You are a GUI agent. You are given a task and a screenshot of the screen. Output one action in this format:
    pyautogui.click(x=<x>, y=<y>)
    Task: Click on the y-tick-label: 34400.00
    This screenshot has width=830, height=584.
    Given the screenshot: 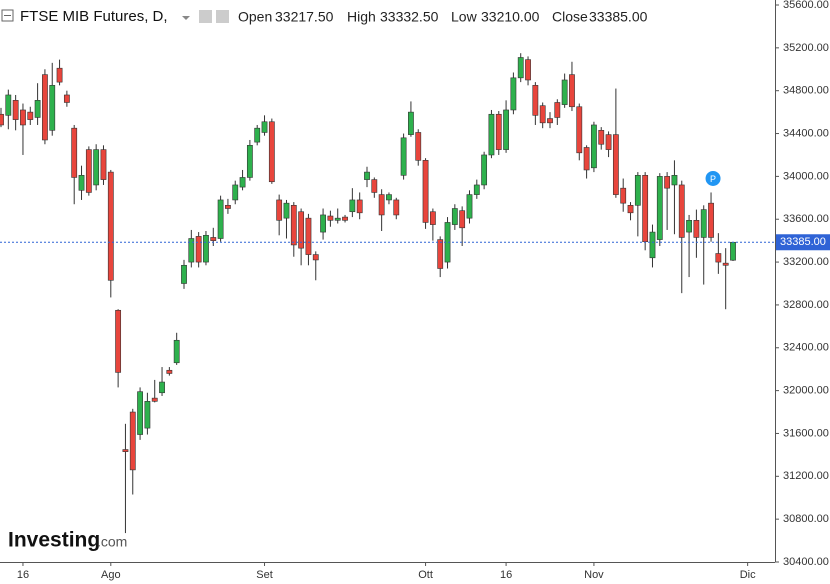 What is the action you would take?
    pyautogui.click(x=806, y=133)
    